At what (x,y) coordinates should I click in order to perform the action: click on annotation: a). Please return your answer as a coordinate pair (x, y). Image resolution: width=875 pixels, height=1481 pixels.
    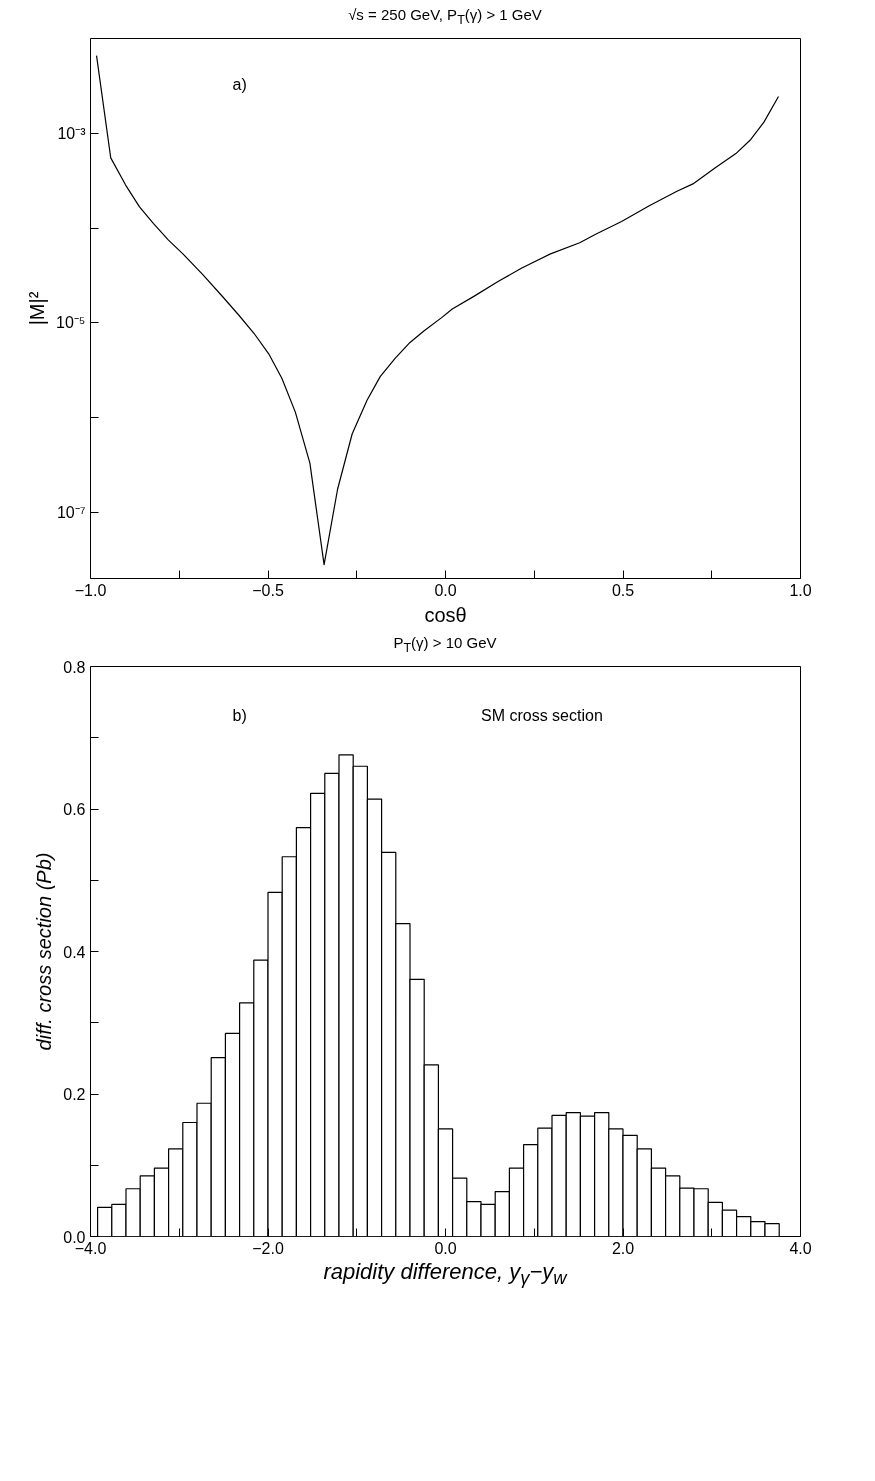
    Looking at the image, I should click on (239, 84).